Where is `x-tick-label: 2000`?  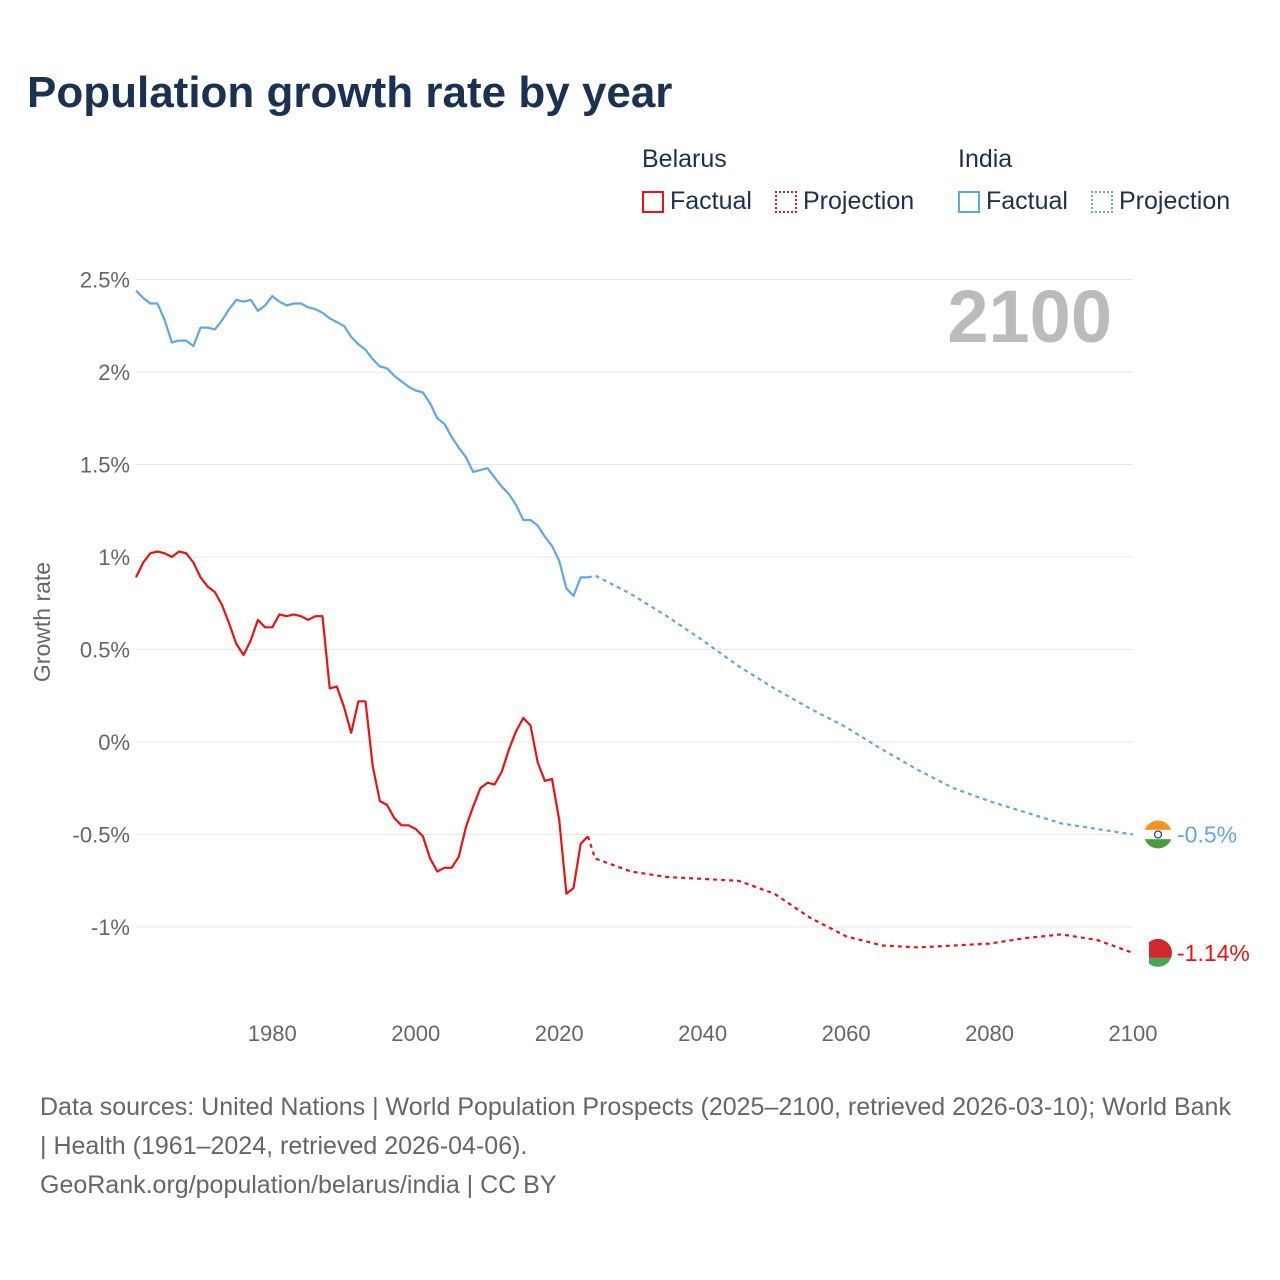
x-tick-label: 2000 is located at coordinates (415, 1033).